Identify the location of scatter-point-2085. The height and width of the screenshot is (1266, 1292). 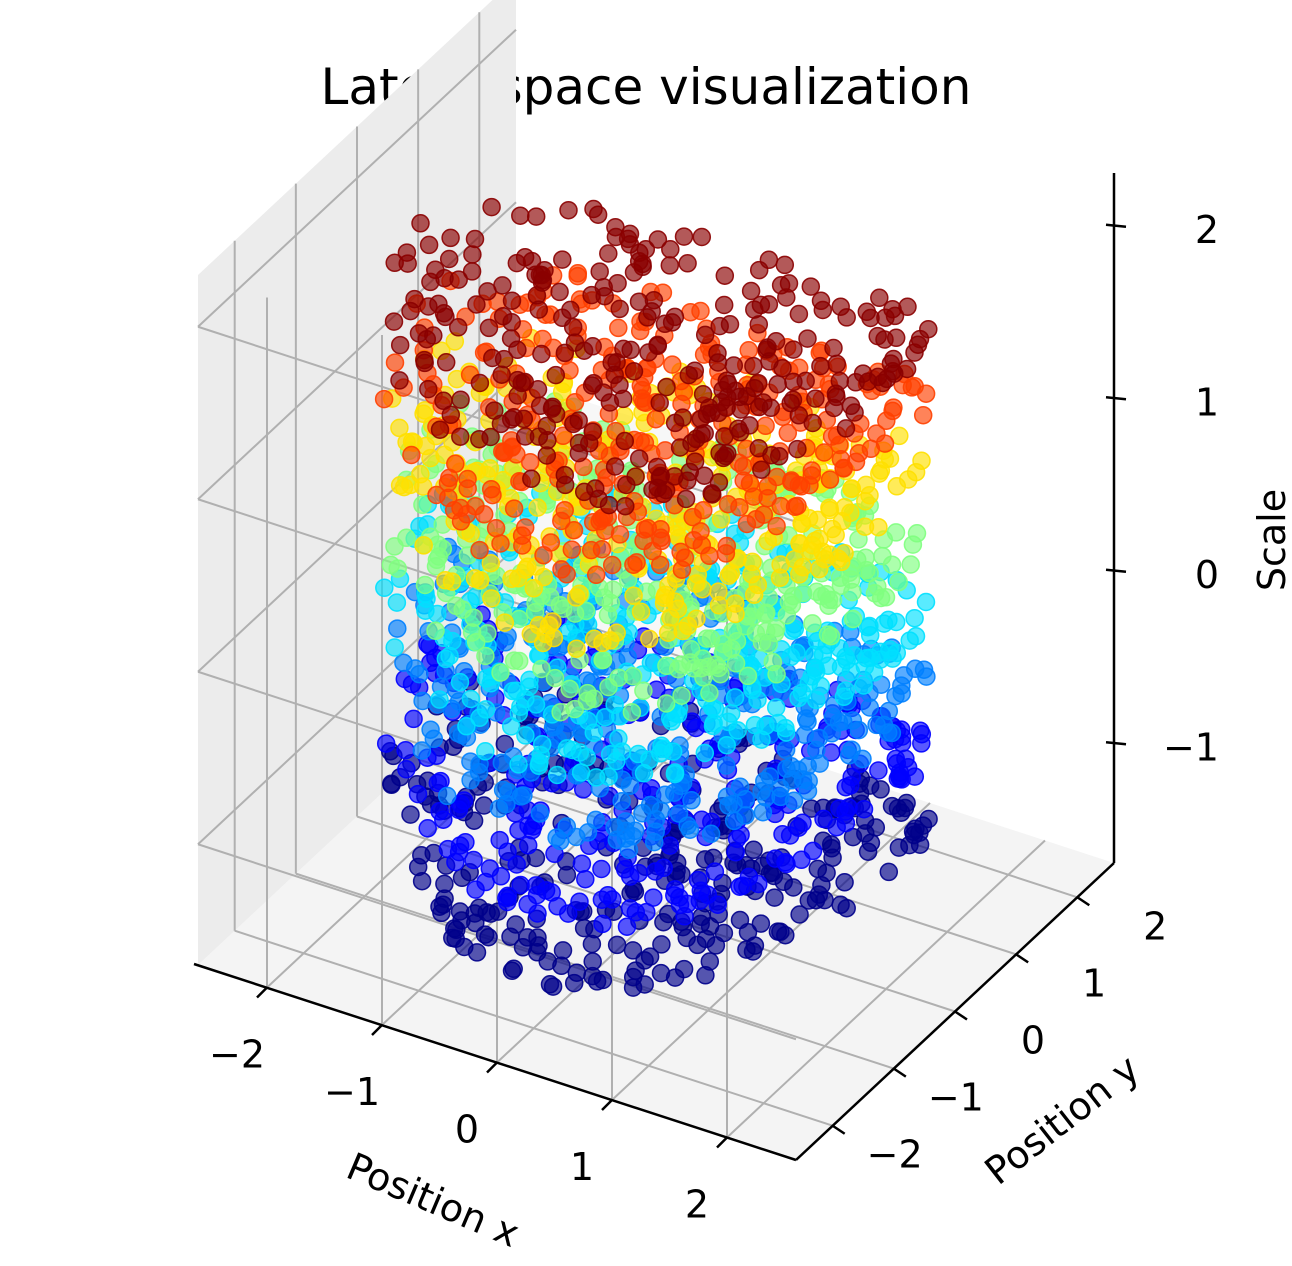
(797, 506).